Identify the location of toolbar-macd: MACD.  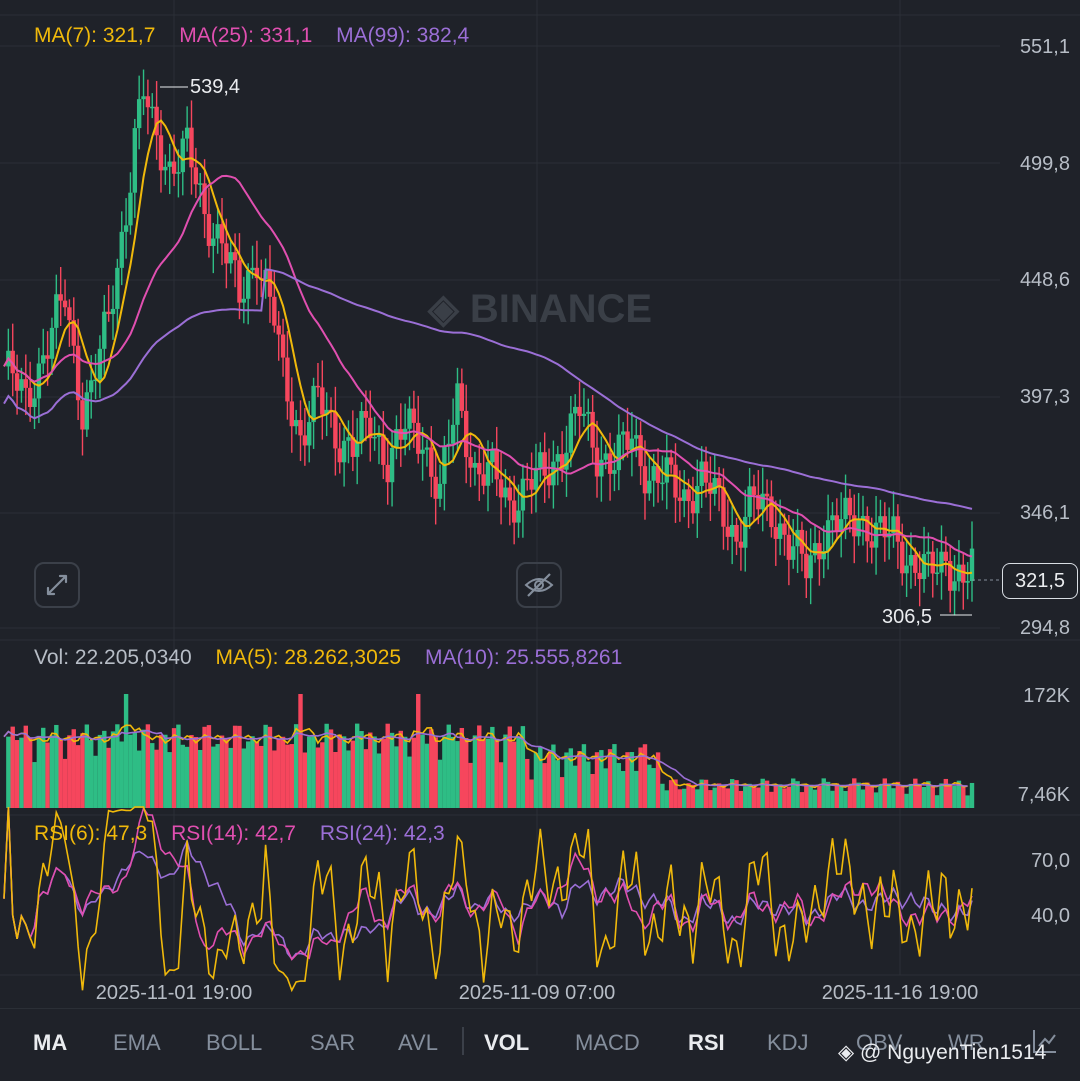
(607, 1042).